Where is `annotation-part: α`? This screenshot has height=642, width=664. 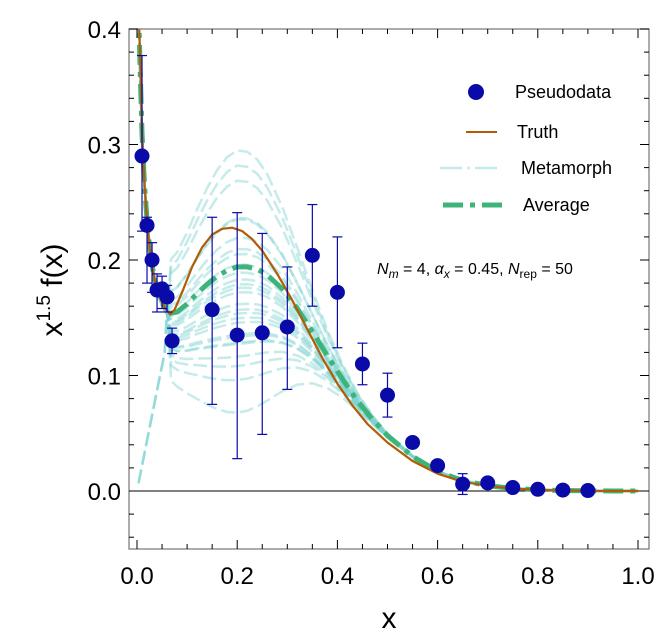 annotation-part: α is located at coordinates (440, 269).